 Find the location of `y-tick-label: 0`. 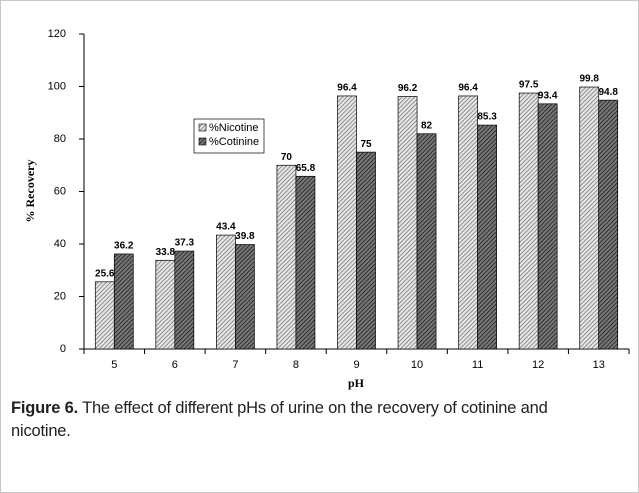

y-tick-label: 0 is located at coordinates (63, 349).